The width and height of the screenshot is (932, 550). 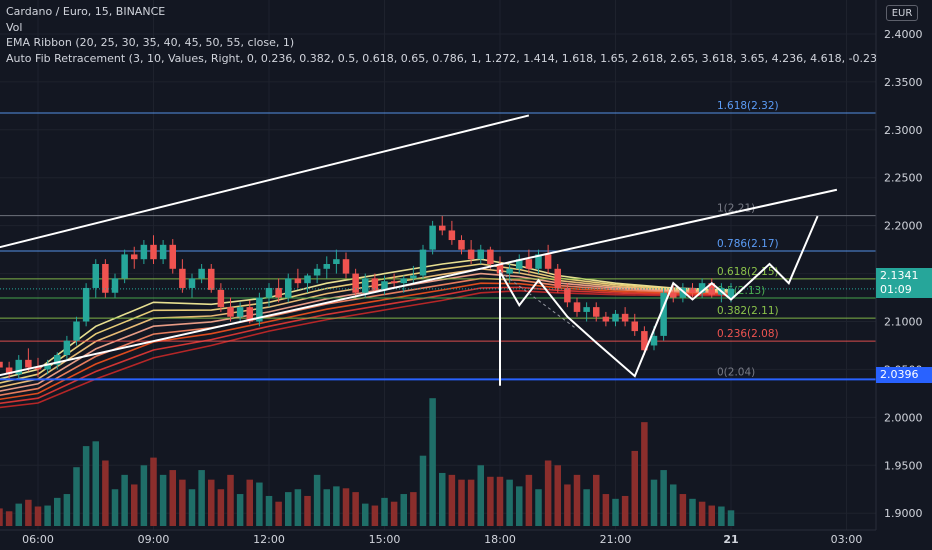 What do you see at coordinates (14, 27) in the screenshot?
I see `volume-indicator-label: Vol` at bounding box center [14, 27].